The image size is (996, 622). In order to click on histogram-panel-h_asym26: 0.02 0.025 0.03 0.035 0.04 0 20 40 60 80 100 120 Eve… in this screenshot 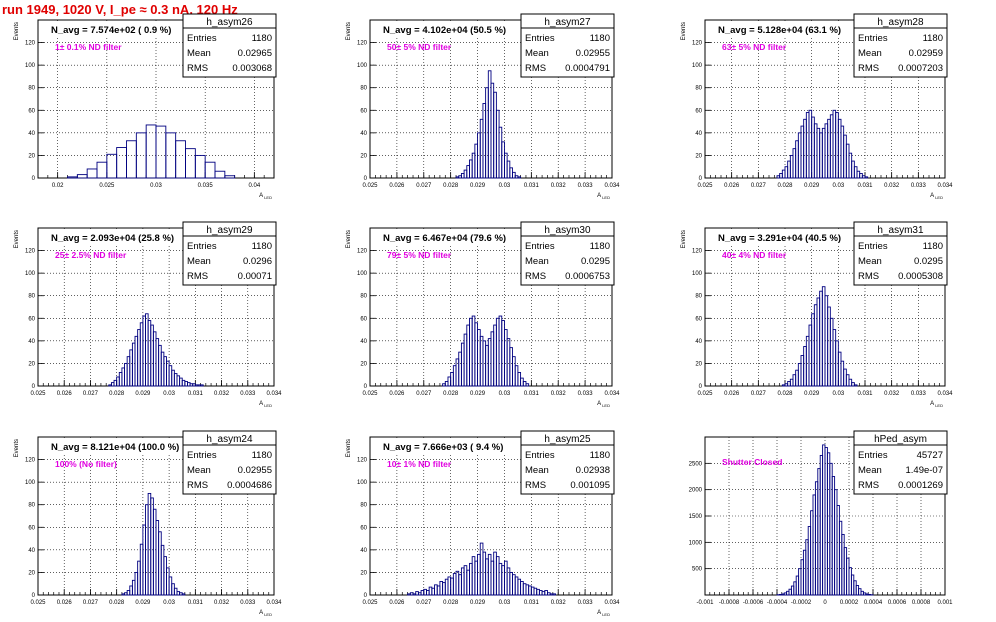, I will do `click(145, 106)`.